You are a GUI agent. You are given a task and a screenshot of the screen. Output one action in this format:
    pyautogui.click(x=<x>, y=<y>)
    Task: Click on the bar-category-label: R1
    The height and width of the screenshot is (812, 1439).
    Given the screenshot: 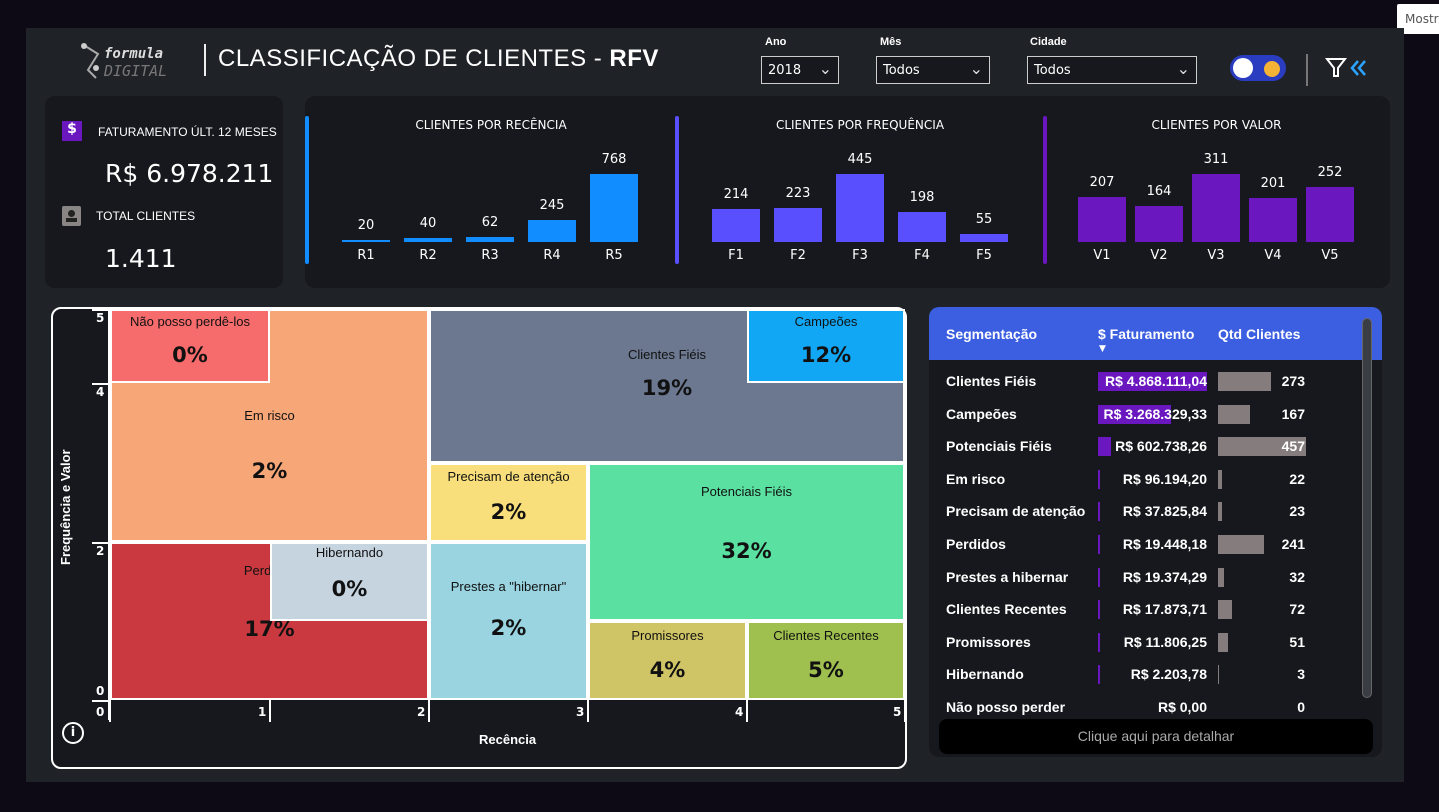 What is the action you would take?
    pyautogui.click(x=366, y=255)
    